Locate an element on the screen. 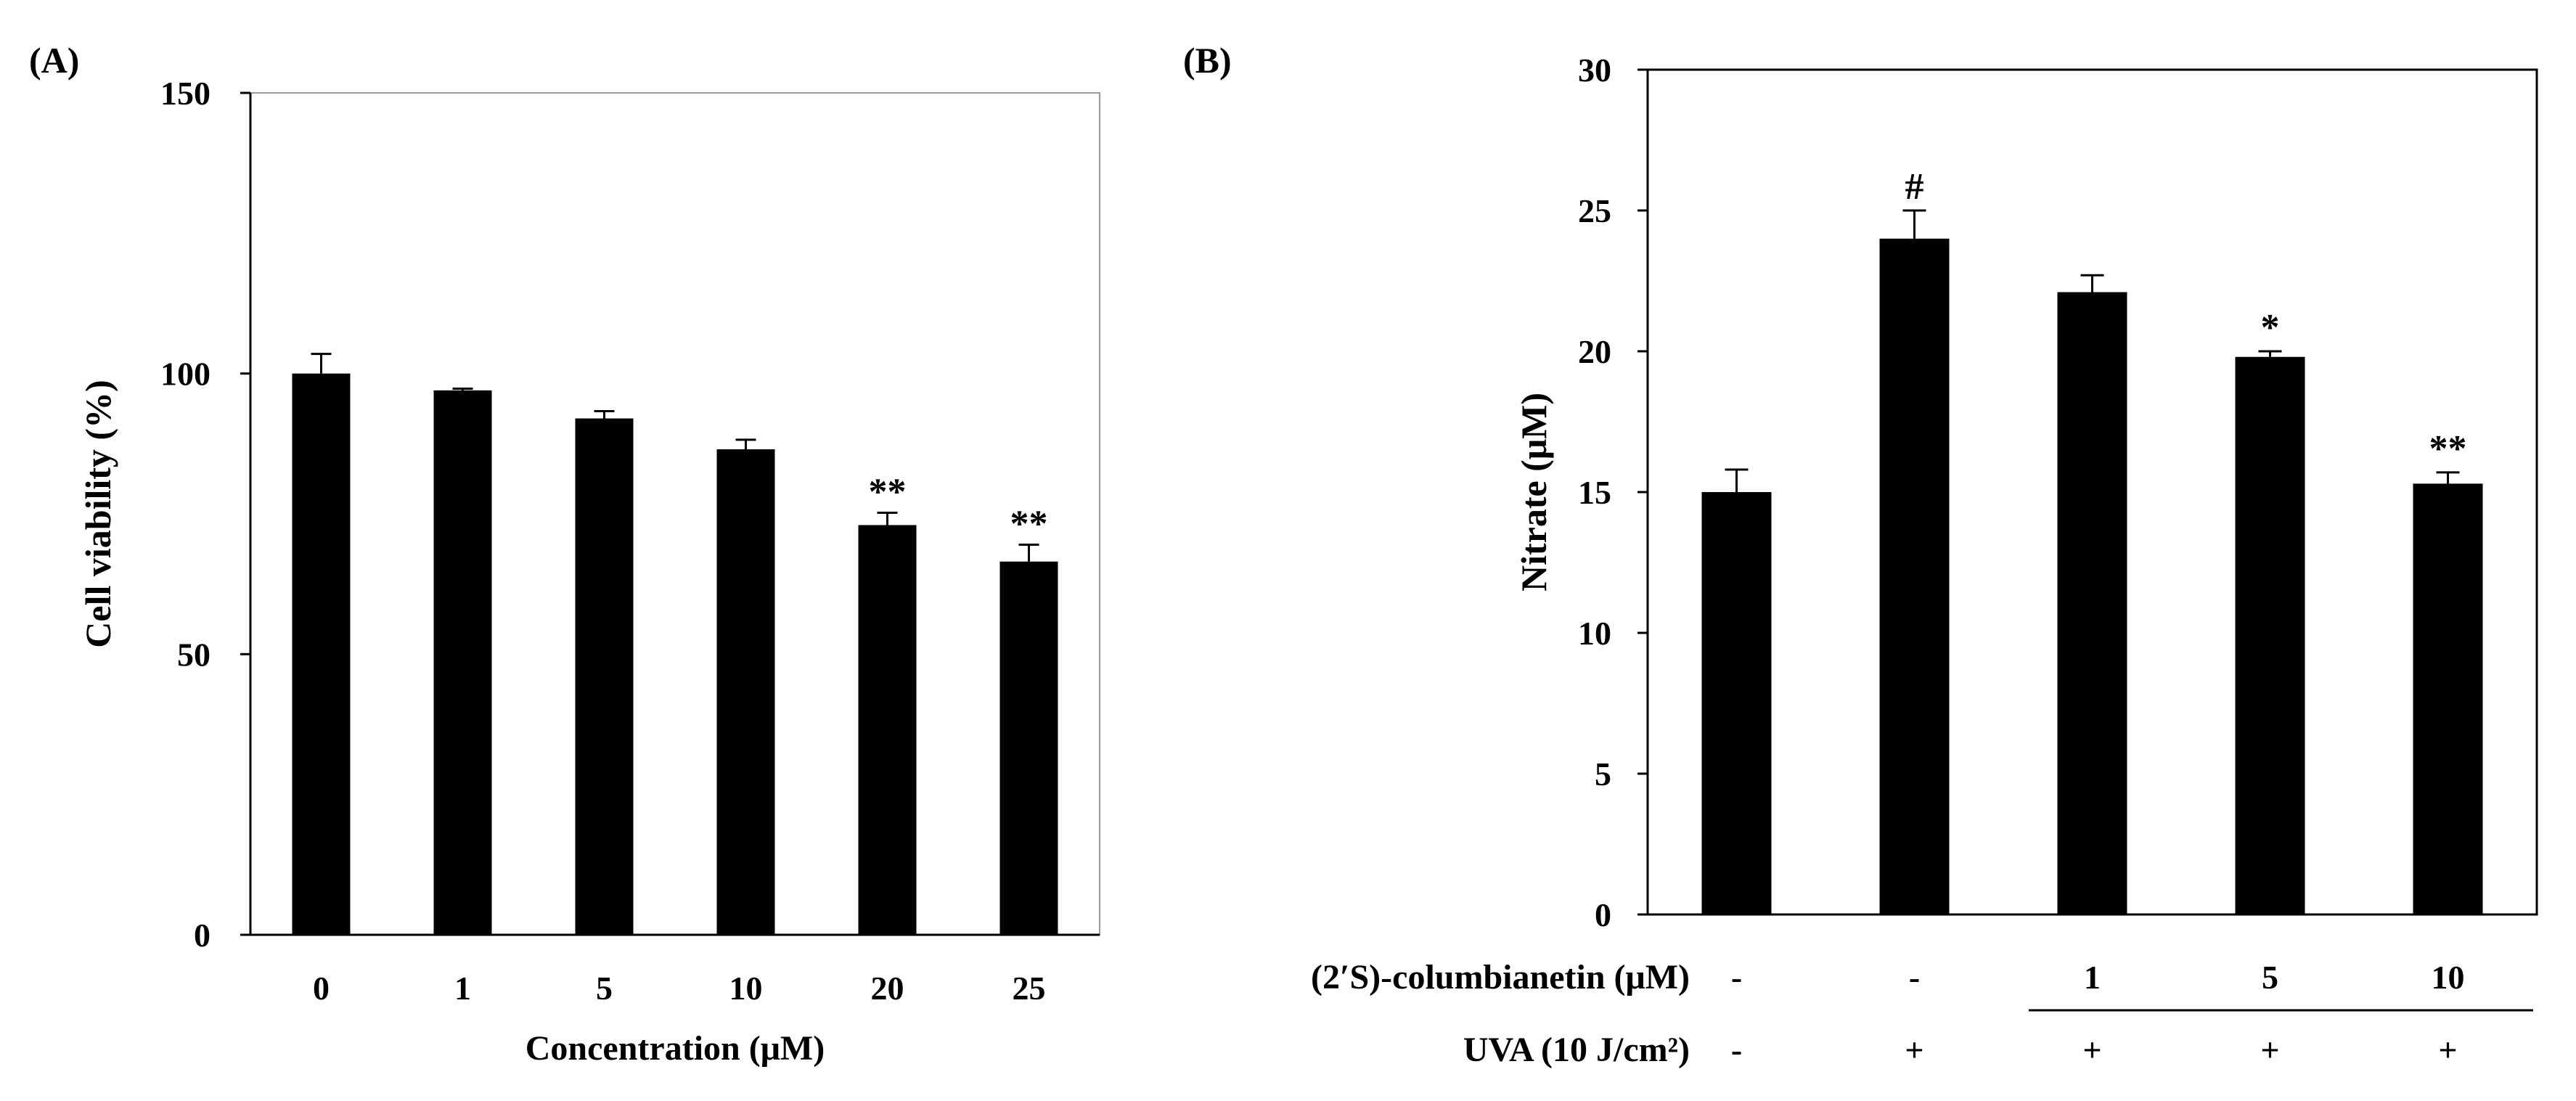 The width and height of the screenshot is (2576, 1101). b-significance-marker: * is located at coordinates (2271, 327).